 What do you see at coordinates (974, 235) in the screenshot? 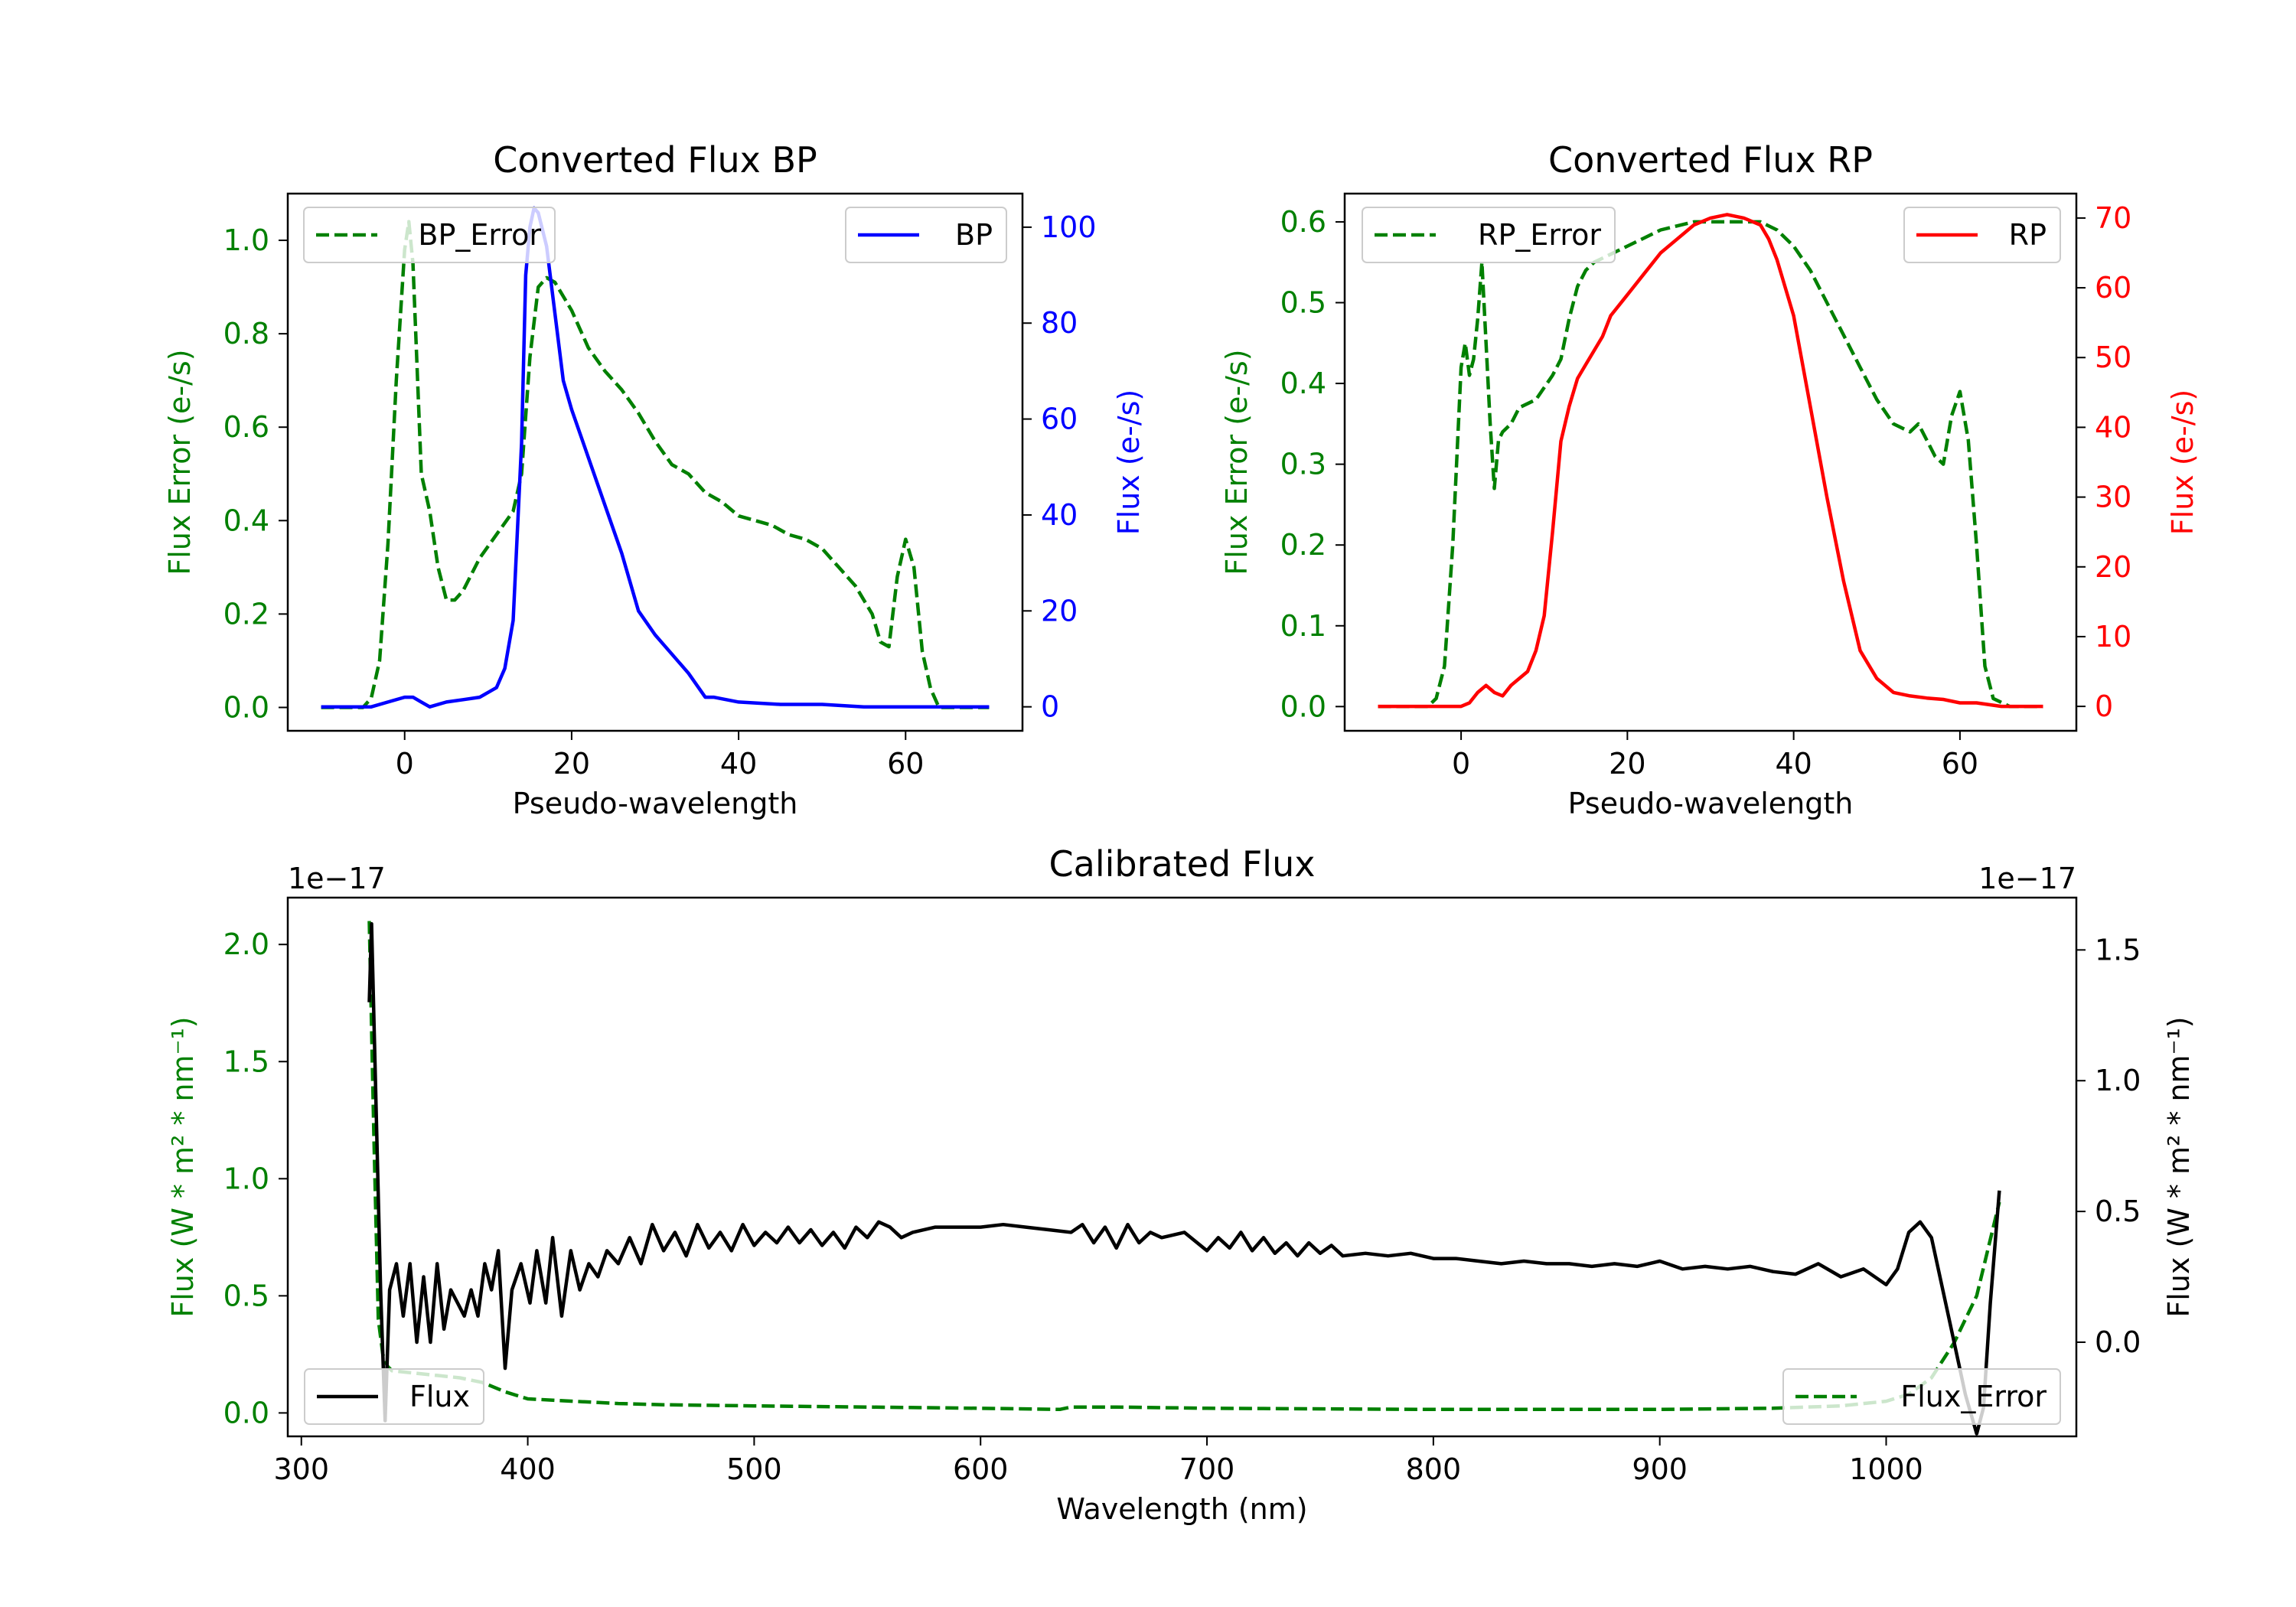
I see `legend-label: BP` at bounding box center [974, 235].